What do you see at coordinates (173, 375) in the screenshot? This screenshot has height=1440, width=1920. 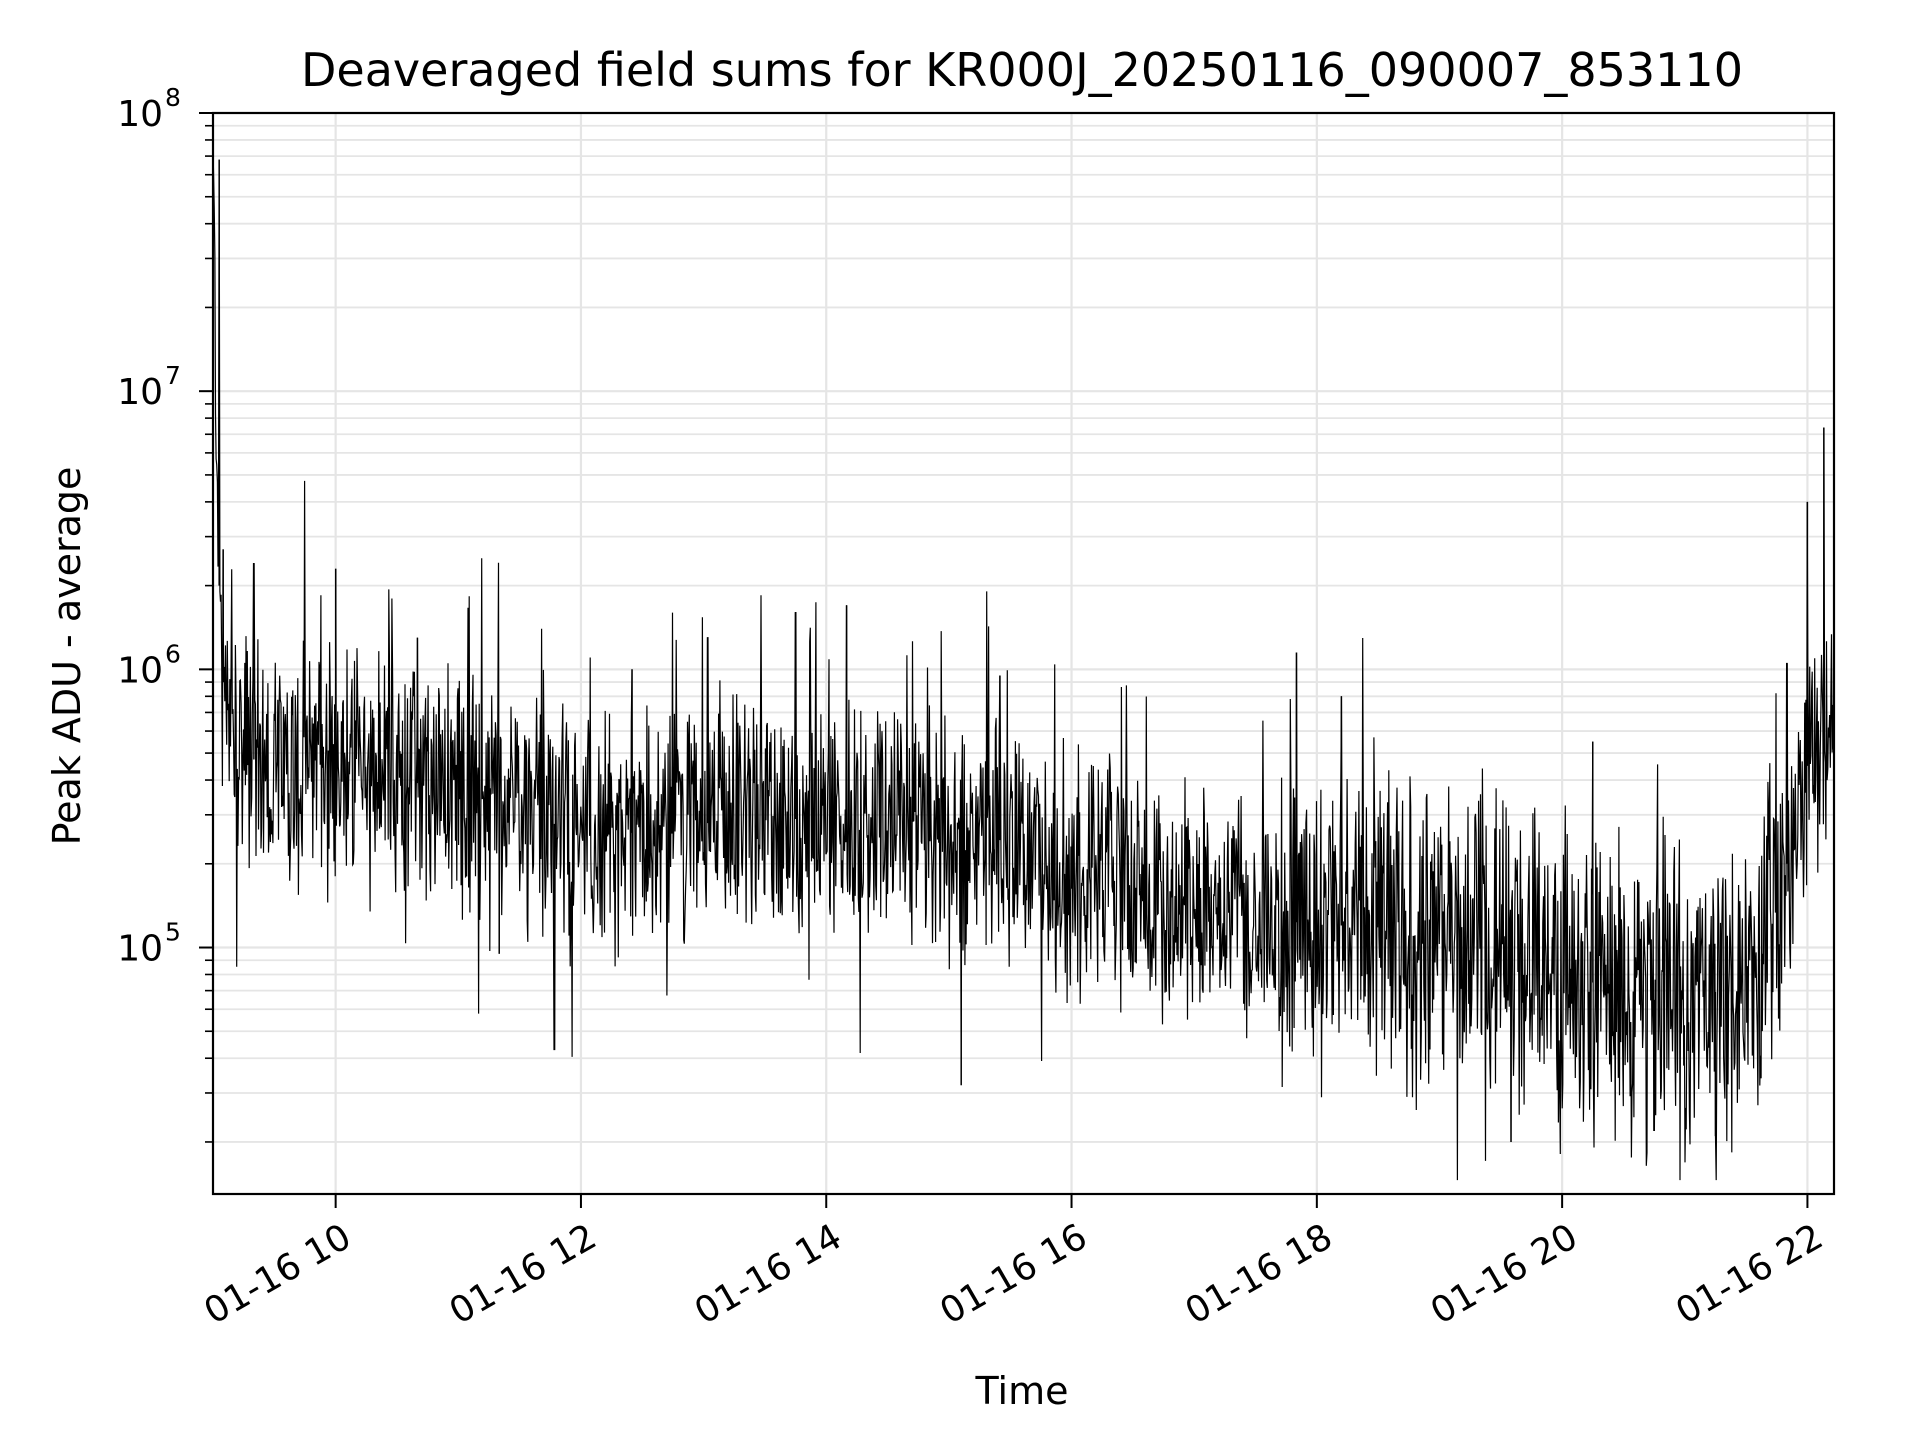 I see `y-tick-exponent: 7` at bounding box center [173, 375].